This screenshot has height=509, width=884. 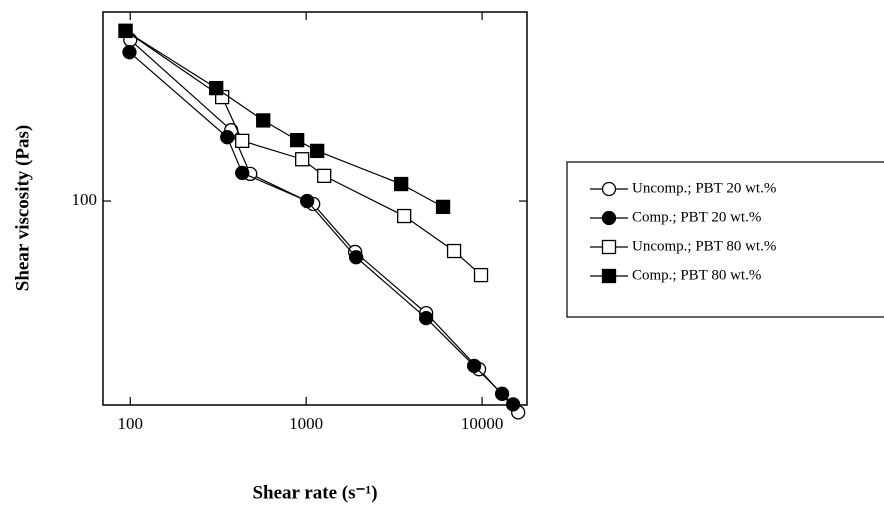 What do you see at coordinates (85, 199) in the screenshot?
I see `y-tick-label: 100` at bounding box center [85, 199].